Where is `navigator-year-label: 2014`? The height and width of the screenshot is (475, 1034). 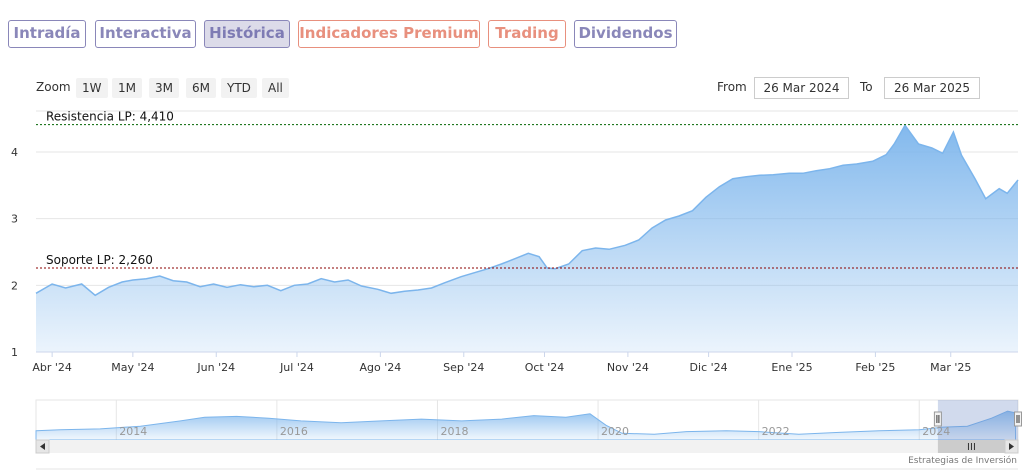
navigator-year-label: 2014 is located at coordinates (133, 431).